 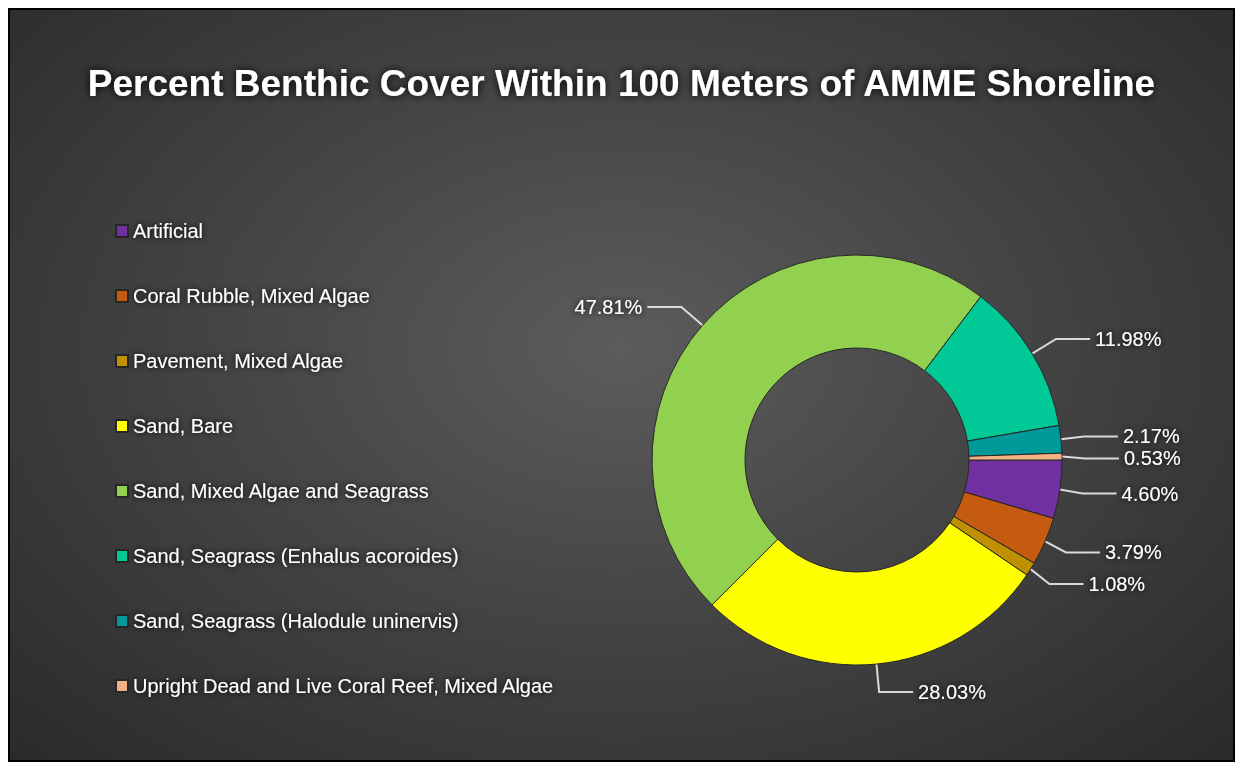 I want to click on data-label: 2.17%, so click(x=1151, y=436).